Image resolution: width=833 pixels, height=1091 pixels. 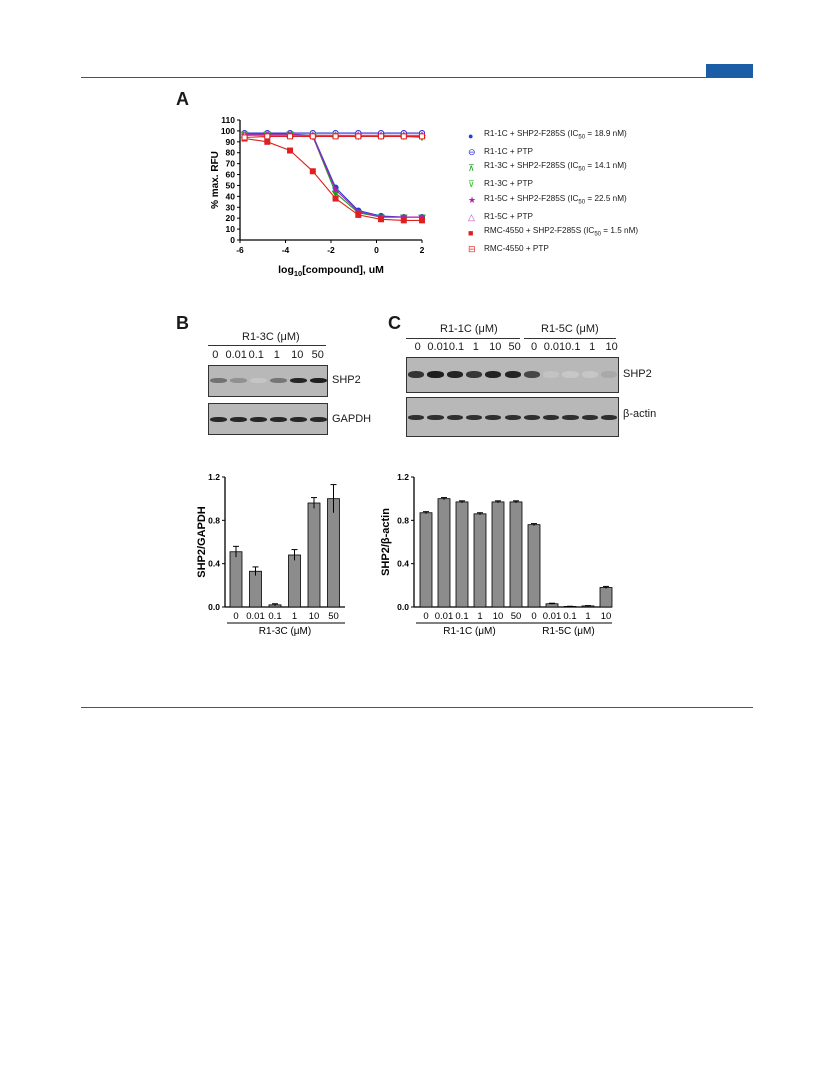 I want to click on panel-label-b: B, so click(x=182, y=323).